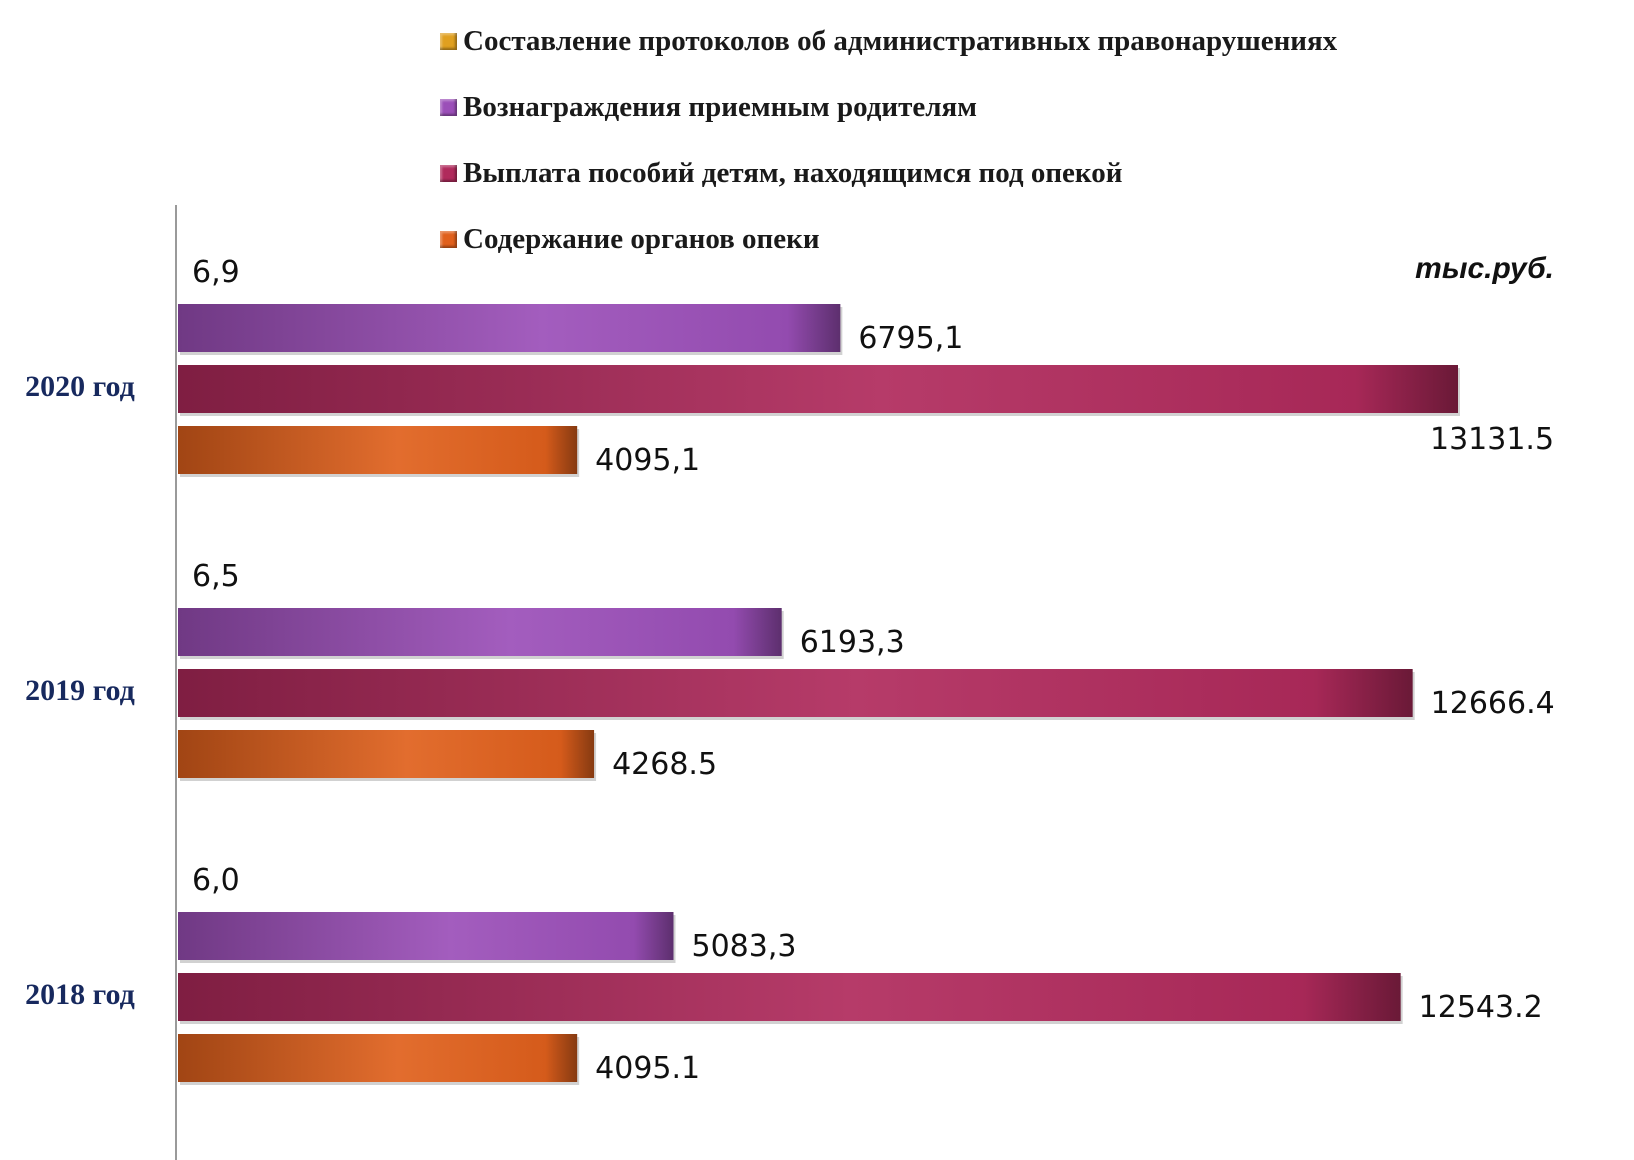 The image size is (1634, 1160). I want to click on category-label: 2019 год, so click(80, 690).